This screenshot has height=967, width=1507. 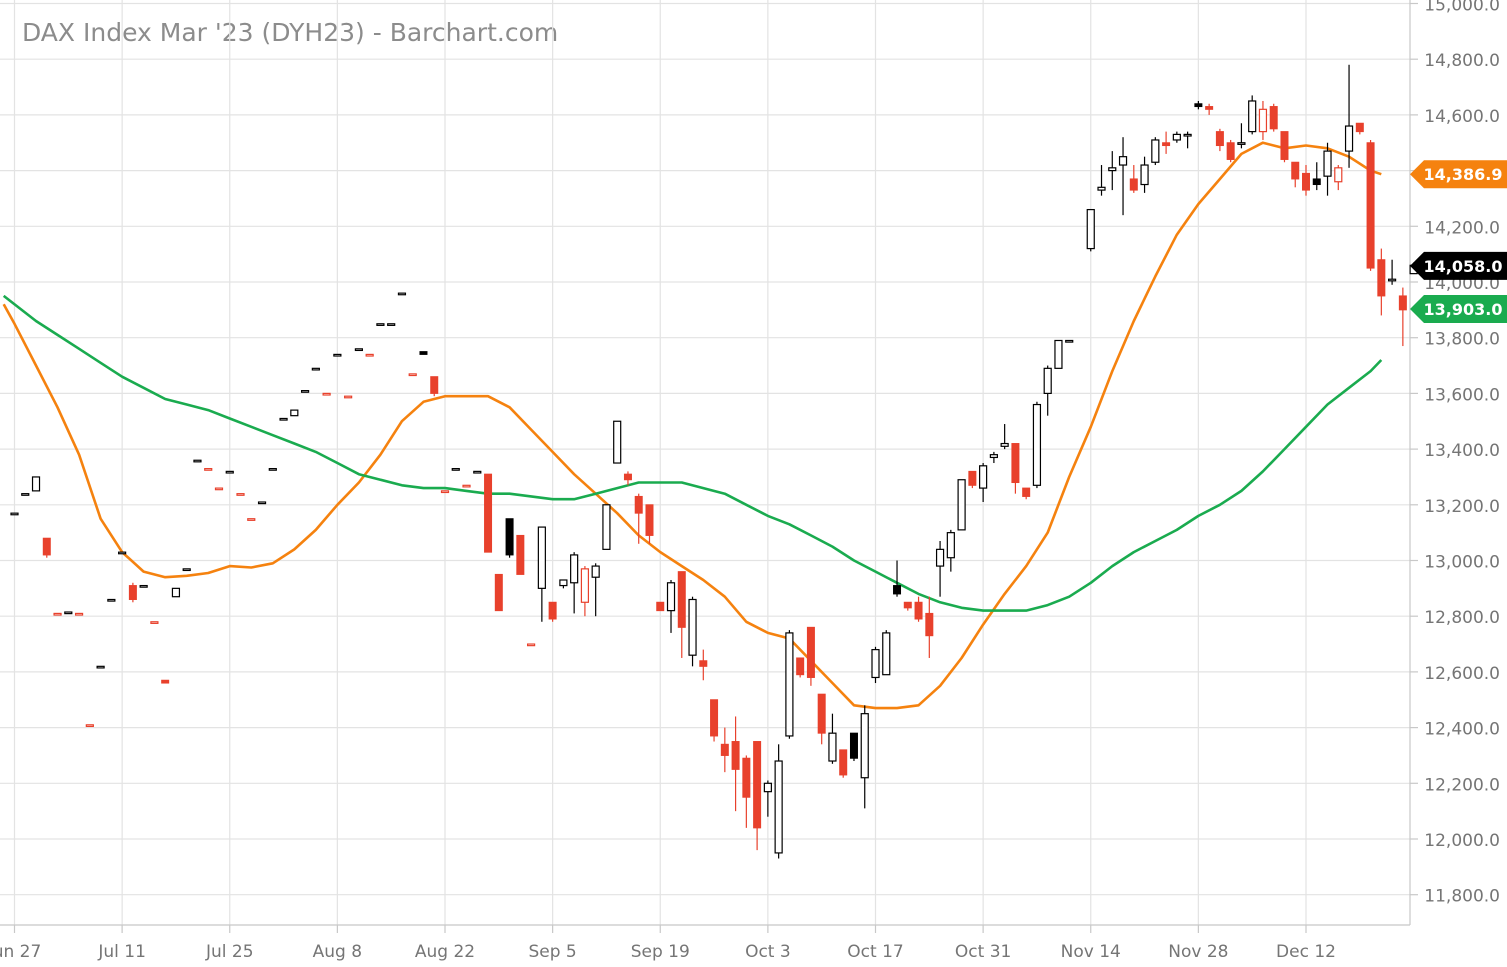 What do you see at coordinates (1462, 8) in the screenshot?
I see `y-tick-label: 15,000.0` at bounding box center [1462, 8].